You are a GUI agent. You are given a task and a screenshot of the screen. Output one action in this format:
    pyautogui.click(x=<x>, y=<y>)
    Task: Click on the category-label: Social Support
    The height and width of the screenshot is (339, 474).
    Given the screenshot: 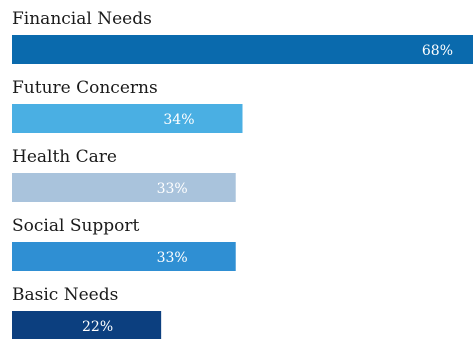 What is the action you would take?
    pyautogui.click(x=76, y=226)
    